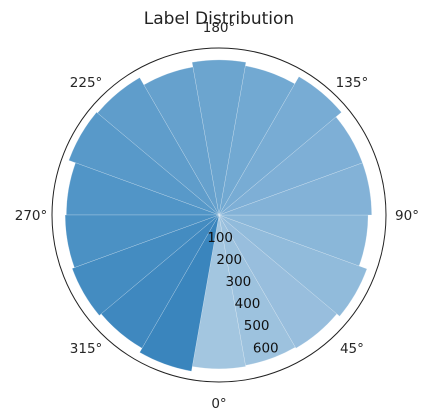 The height and width of the screenshot is (418, 432). Describe the element at coordinates (407, 216) in the screenshot. I see `angle-label-2: 90°` at that location.